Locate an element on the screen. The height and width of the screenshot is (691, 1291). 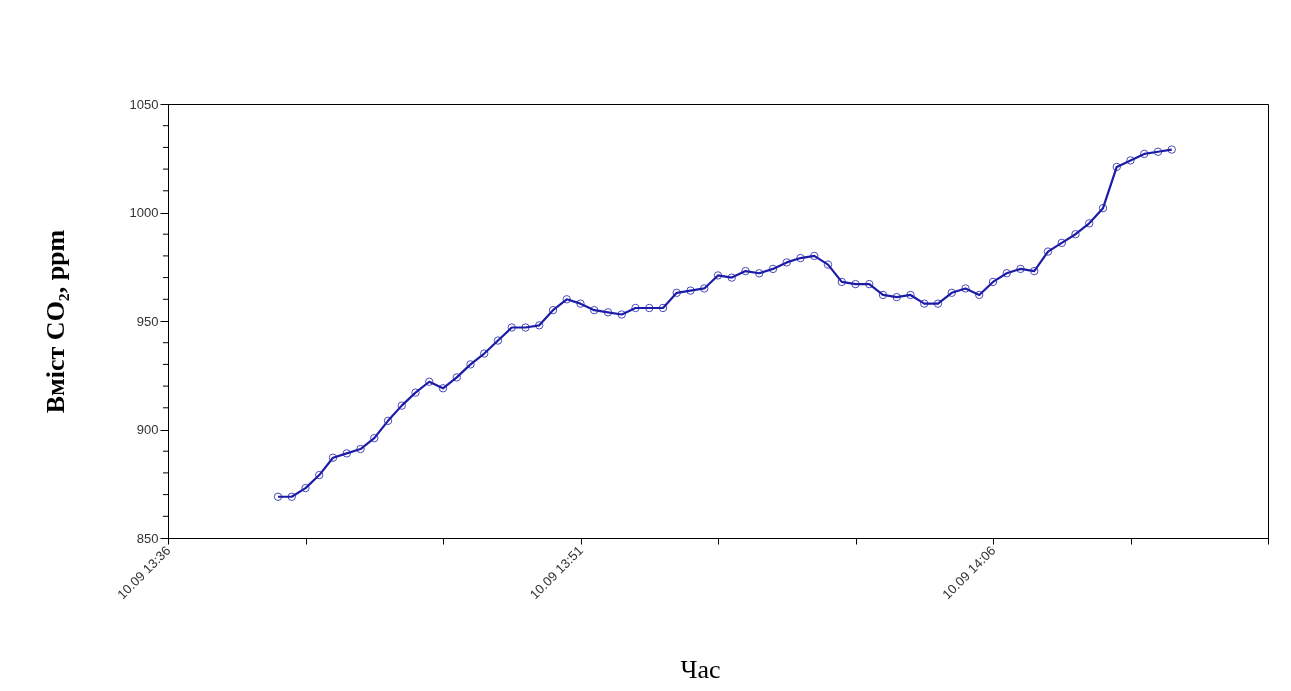
y-tick-label: 900 is located at coordinates (147, 429).